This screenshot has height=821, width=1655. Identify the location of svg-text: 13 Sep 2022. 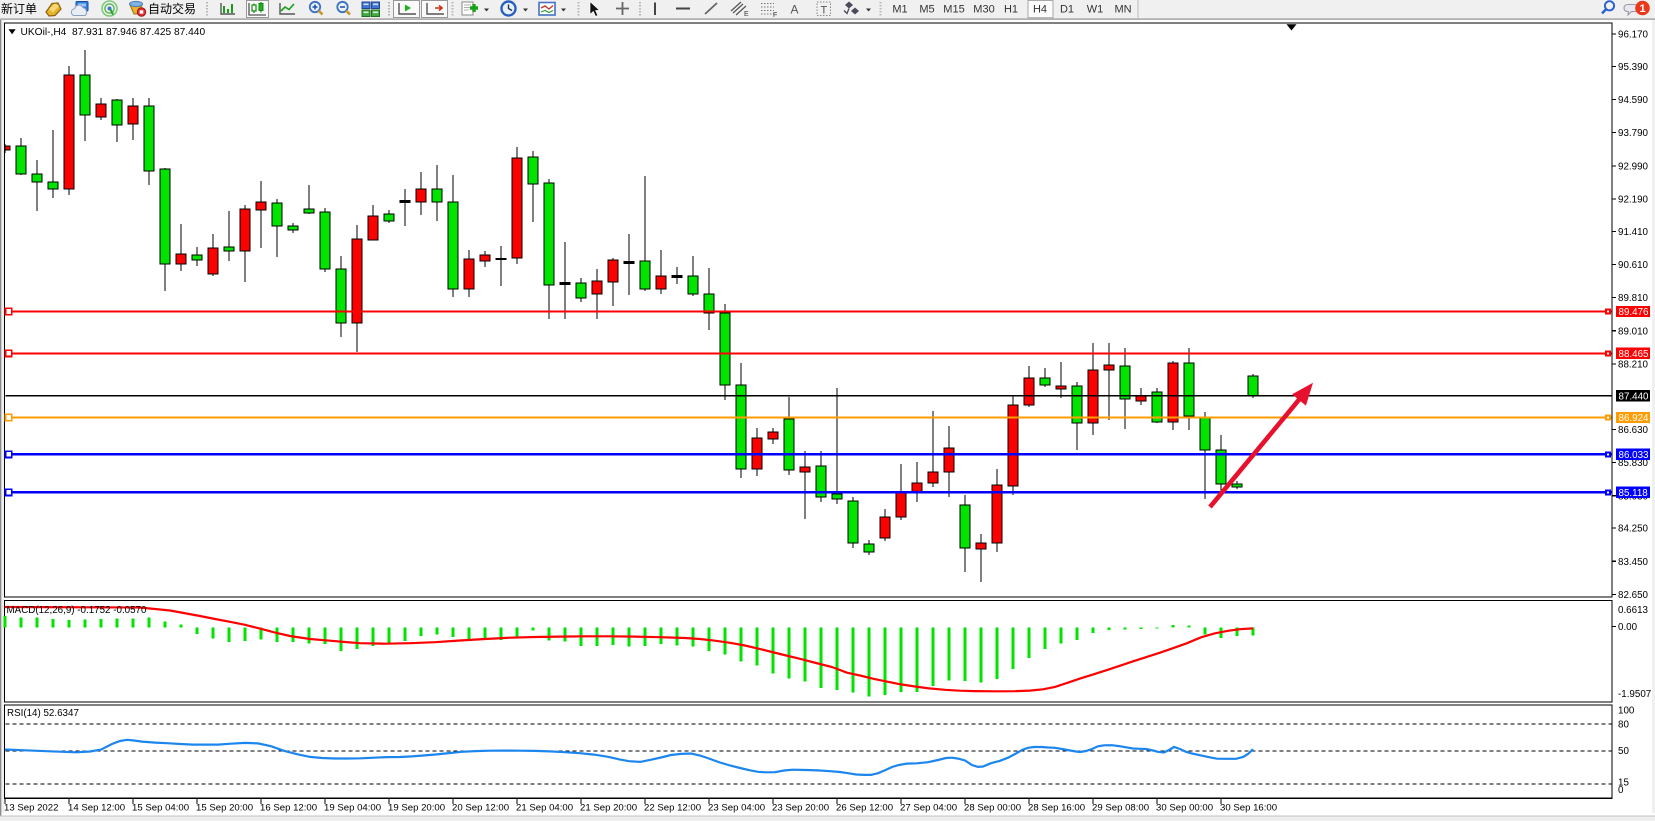
(31, 808).